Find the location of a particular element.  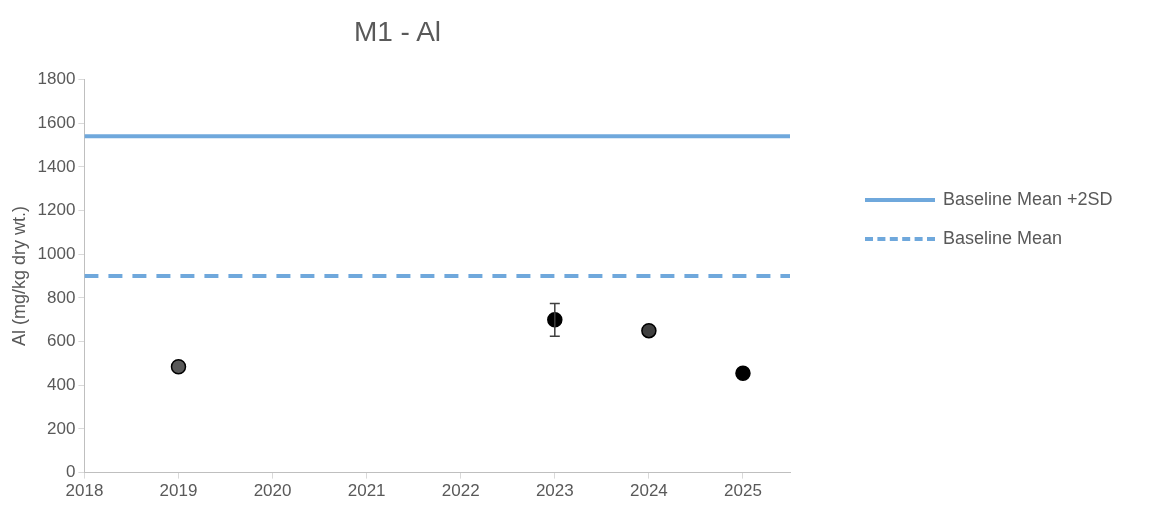

y-tick-label: 600 is located at coordinates (61, 341).